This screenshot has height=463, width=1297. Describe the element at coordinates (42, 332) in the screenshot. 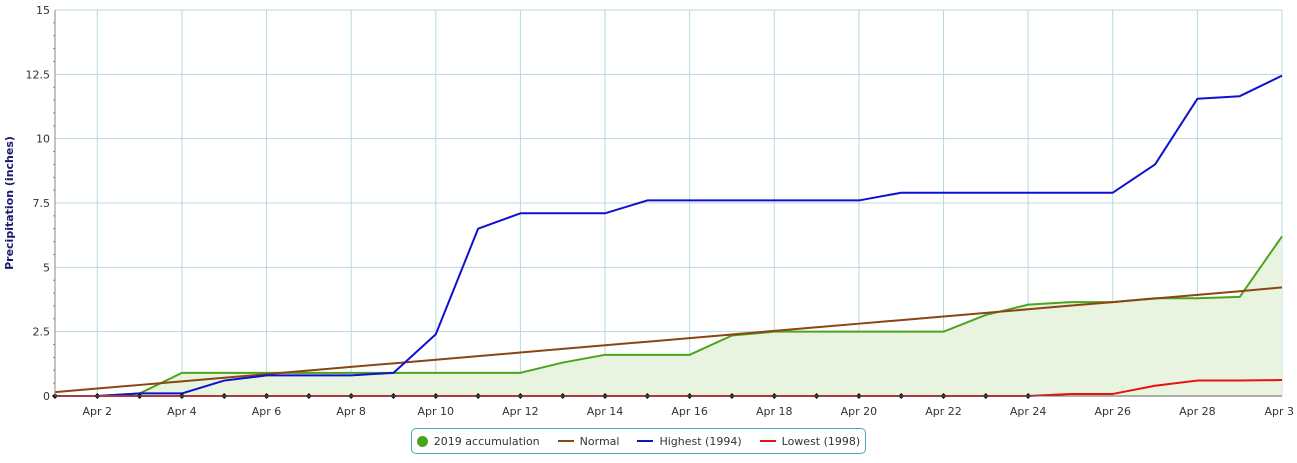

I see `y-tick-label: 2.5` at that location.